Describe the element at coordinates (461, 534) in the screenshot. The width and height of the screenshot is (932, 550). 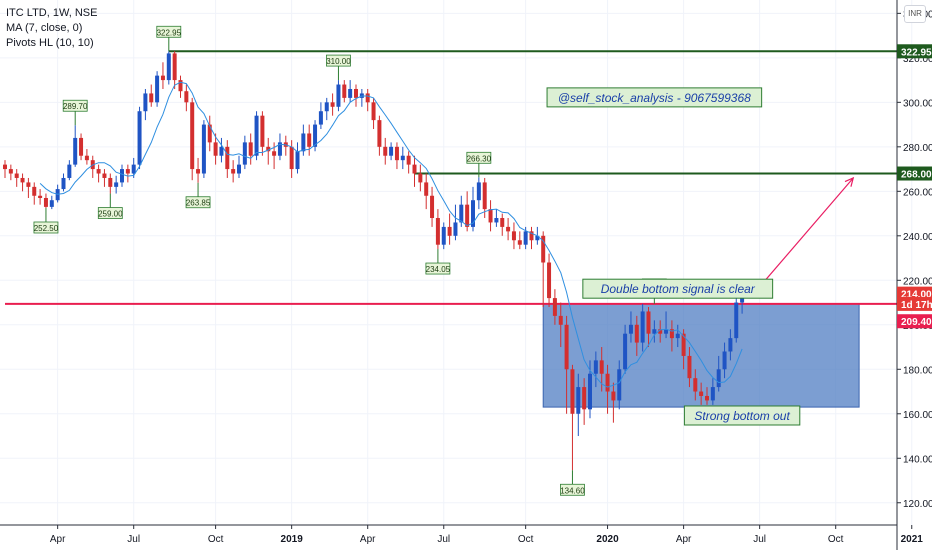
I see `time-axis: Apr Jul Oct 2019 Apr Jul Oct 2020 Apr Jul Oct 2021` at that location.